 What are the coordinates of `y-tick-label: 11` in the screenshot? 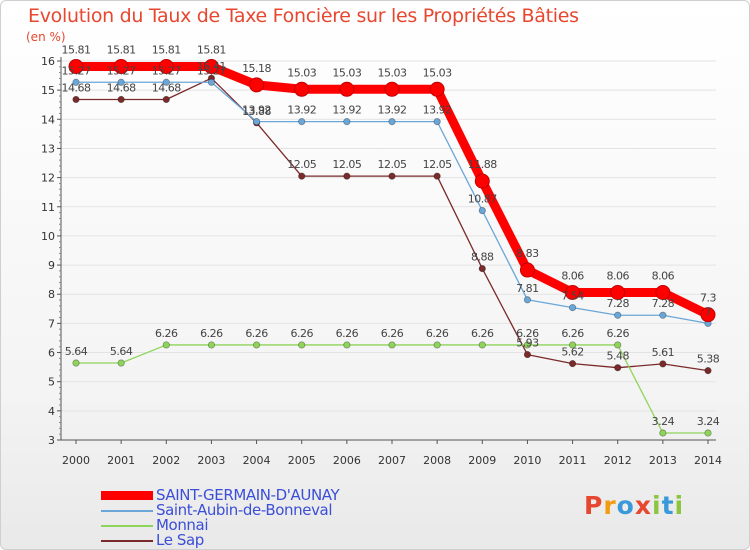 It's located at (48, 207).